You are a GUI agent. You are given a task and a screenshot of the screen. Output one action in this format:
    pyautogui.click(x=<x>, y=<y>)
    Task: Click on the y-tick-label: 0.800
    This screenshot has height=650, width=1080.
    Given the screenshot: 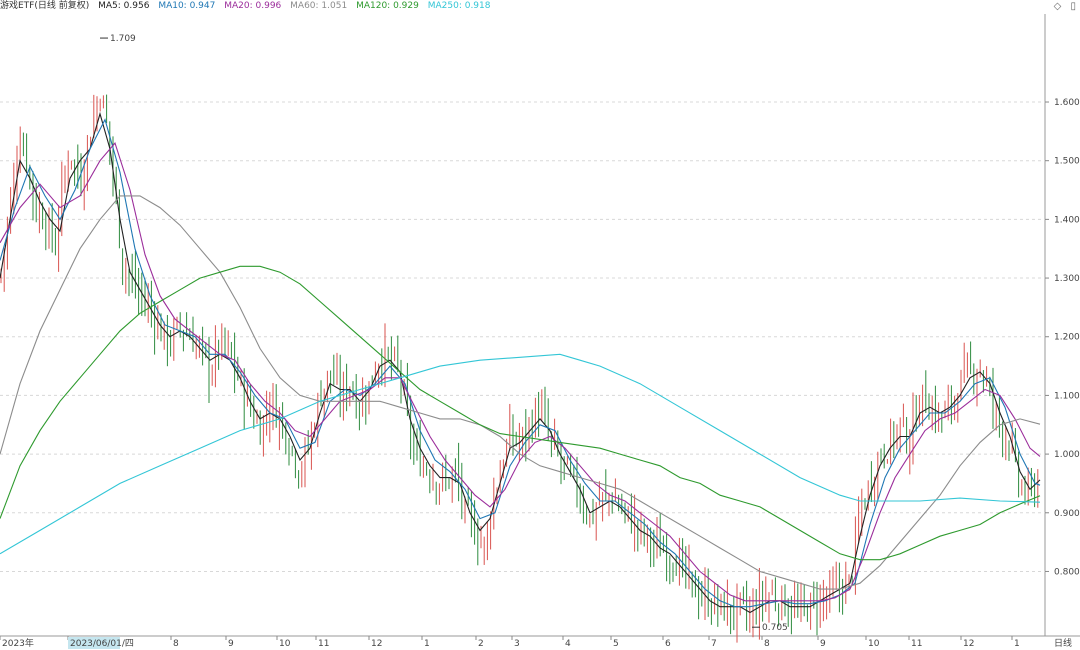 What is the action you would take?
    pyautogui.click(x=1067, y=572)
    